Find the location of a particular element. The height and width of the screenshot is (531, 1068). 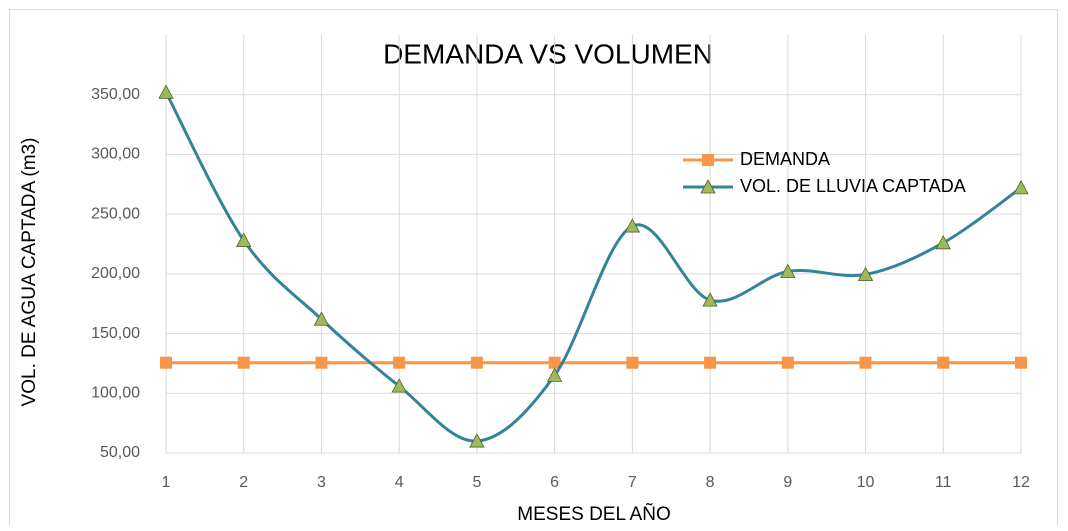

y-tick-label: 150,00 is located at coordinates (115, 333).